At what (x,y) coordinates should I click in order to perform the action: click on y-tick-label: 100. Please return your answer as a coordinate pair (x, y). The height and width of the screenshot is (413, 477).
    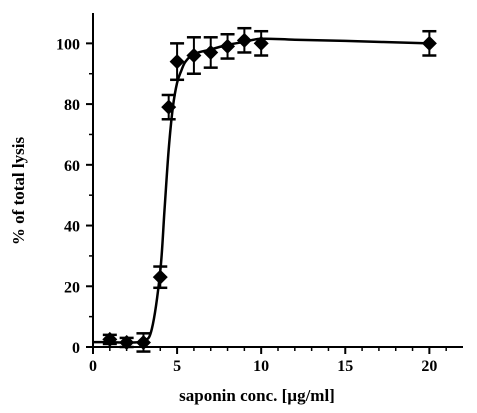
    Looking at the image, I should click on (68, 44).